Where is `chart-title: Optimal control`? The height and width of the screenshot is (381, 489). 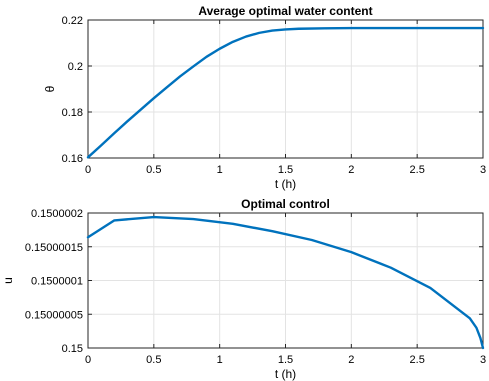 chart-title: Optimal control is located at coordinates (285, 204).